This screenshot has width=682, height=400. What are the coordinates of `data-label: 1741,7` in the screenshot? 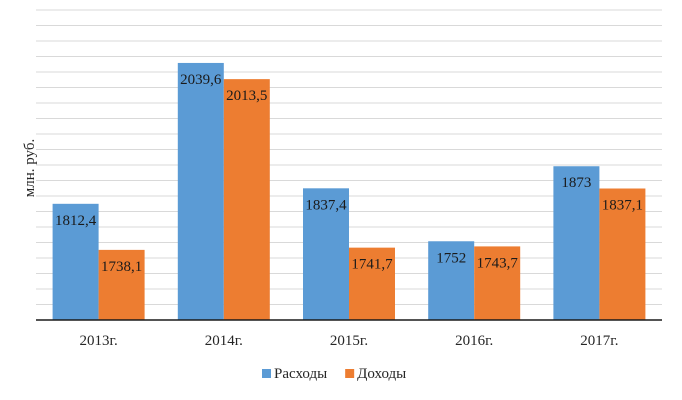 It's located at (372, 265).